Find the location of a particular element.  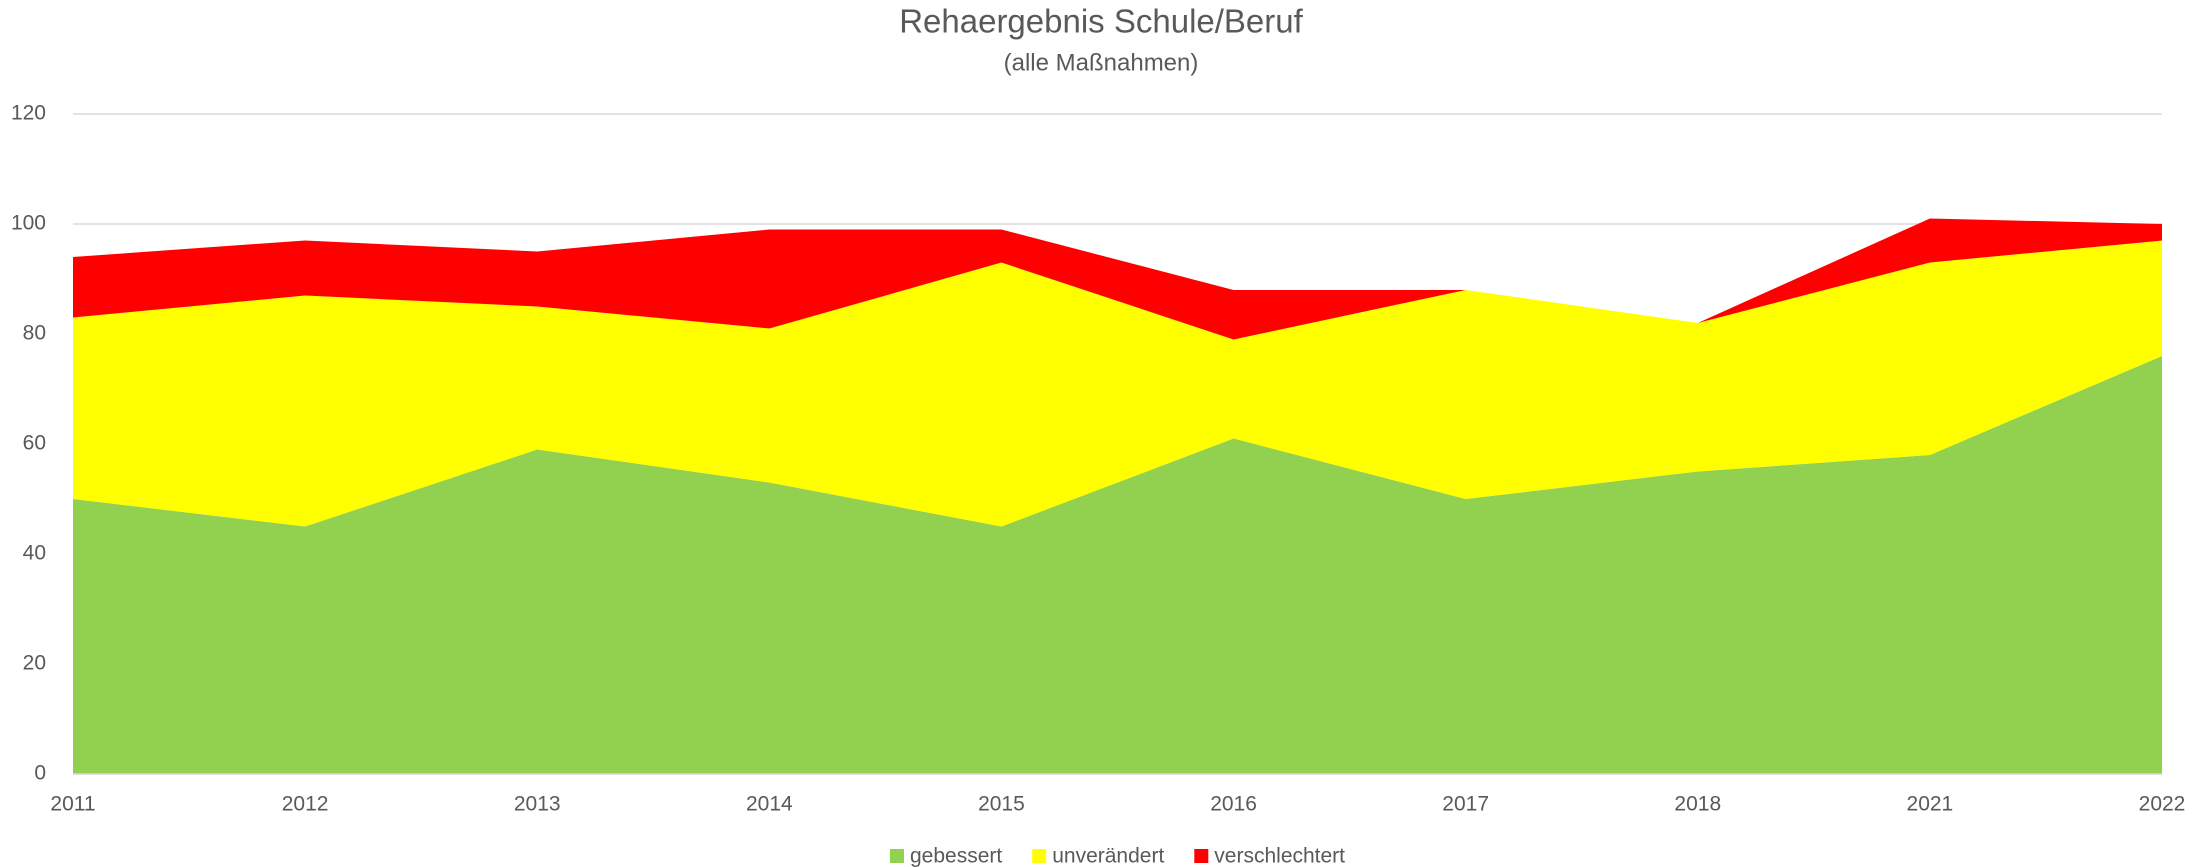

legend: gebessert unverändert verschlechtert is located at coordinates (1117, 856).